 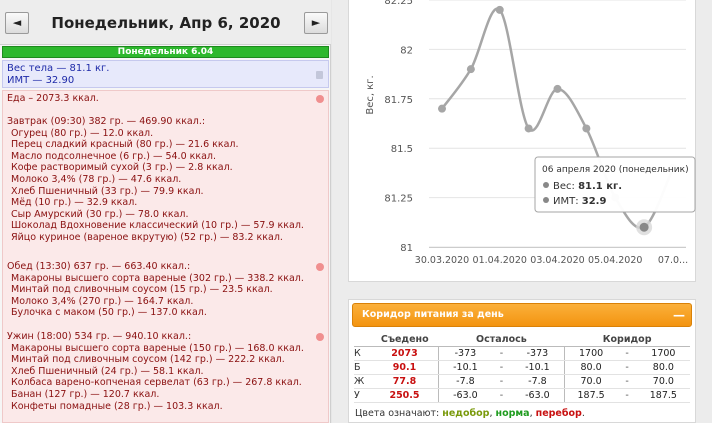 What do you see at coordinates (538, 367) in the screenshot?
I see `left-max-value: -10.1` at bounding box center [538, 367].